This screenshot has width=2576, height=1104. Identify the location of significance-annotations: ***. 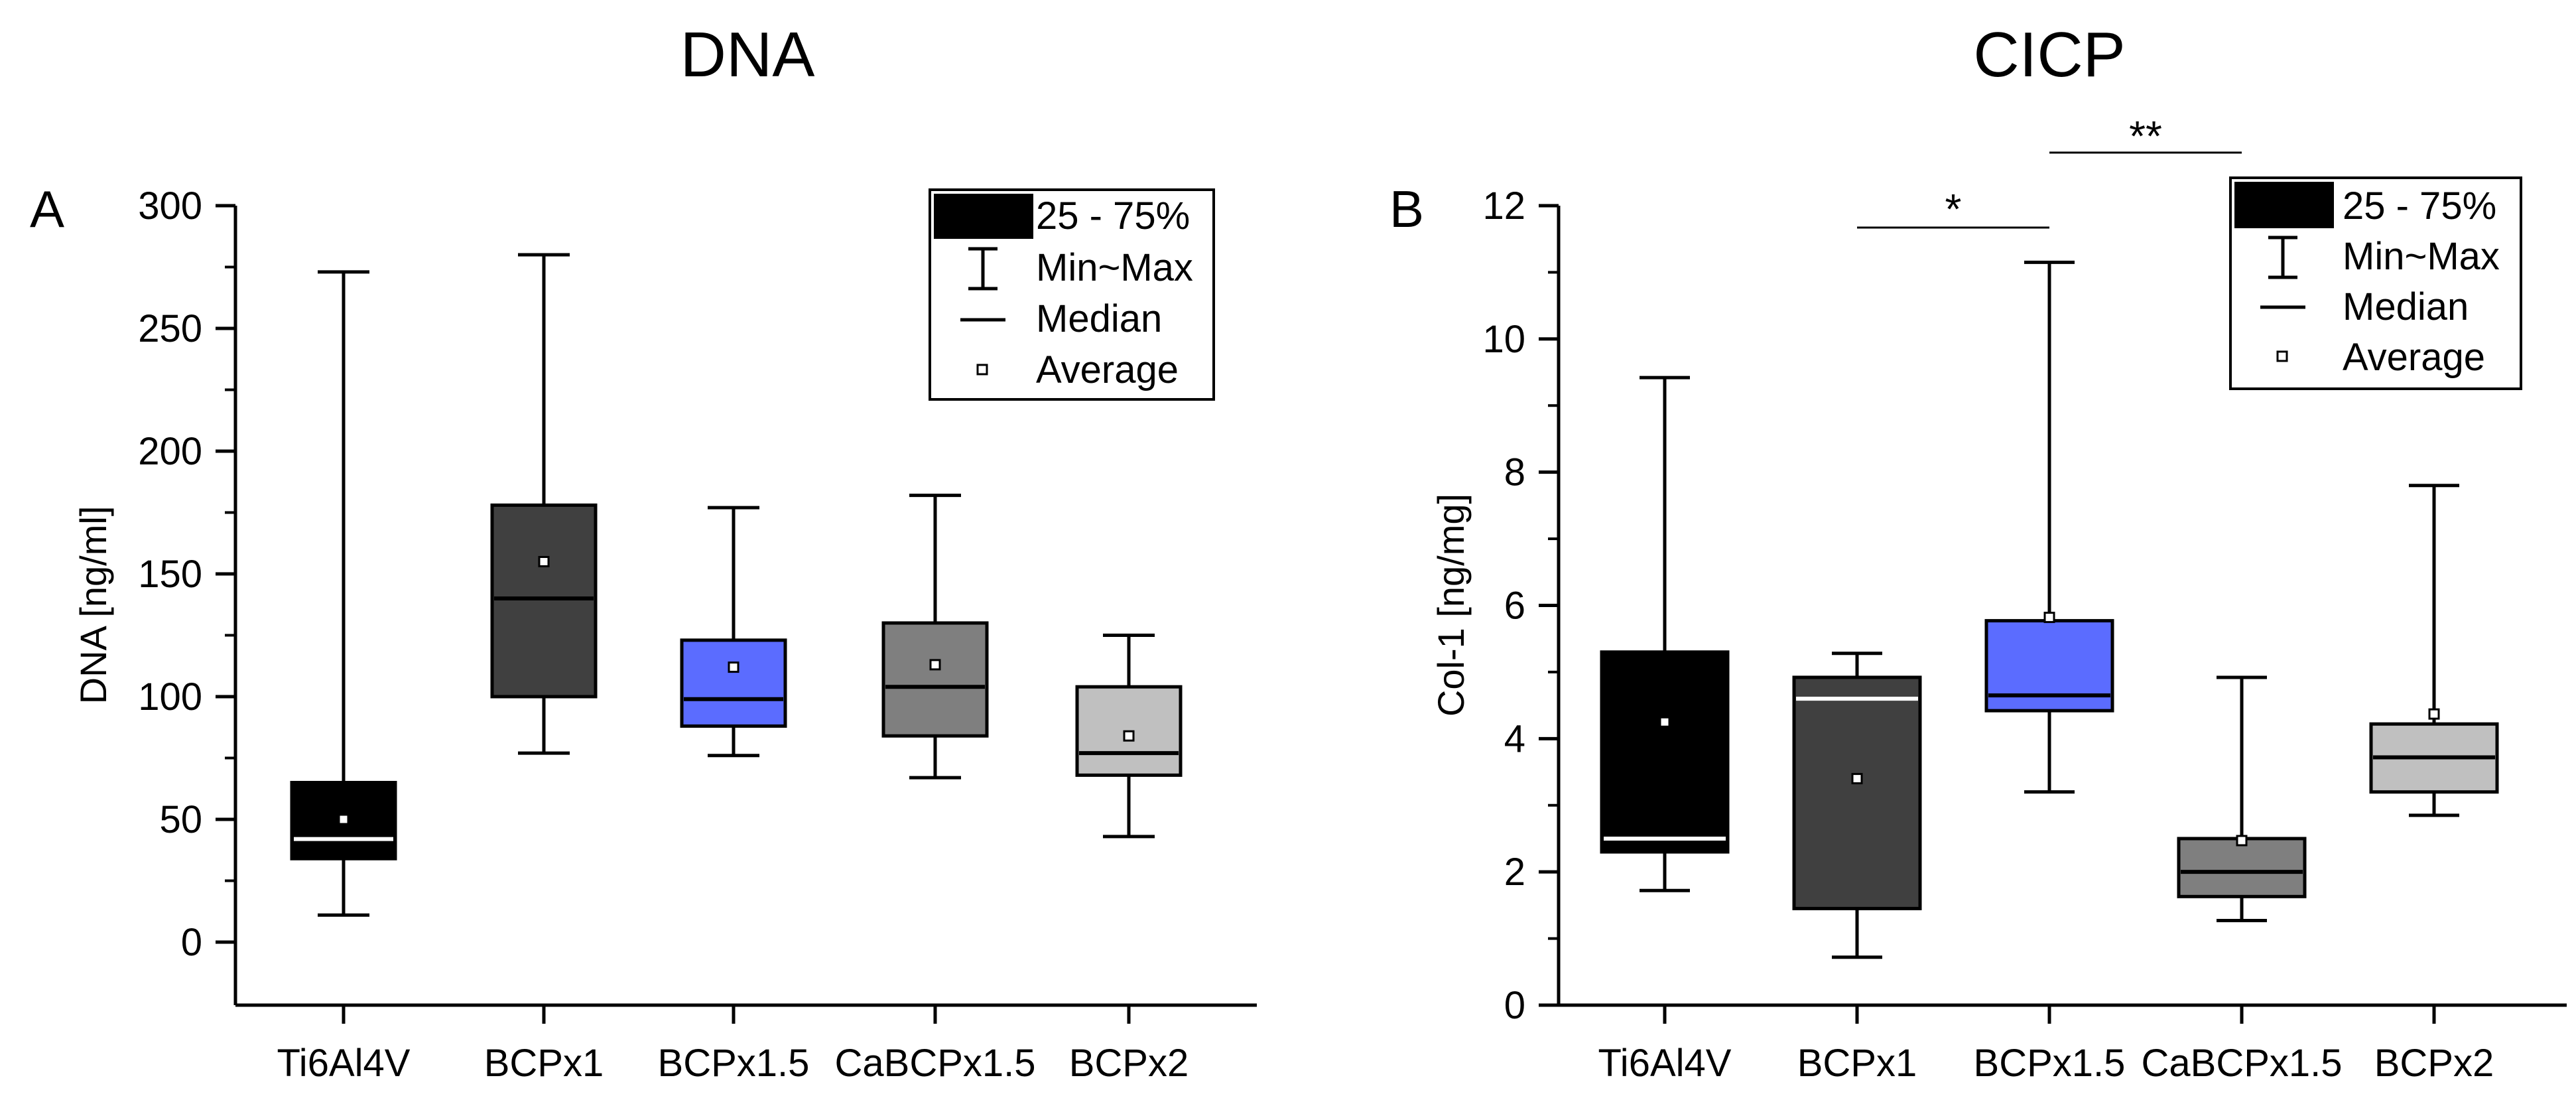
(2050, 172).